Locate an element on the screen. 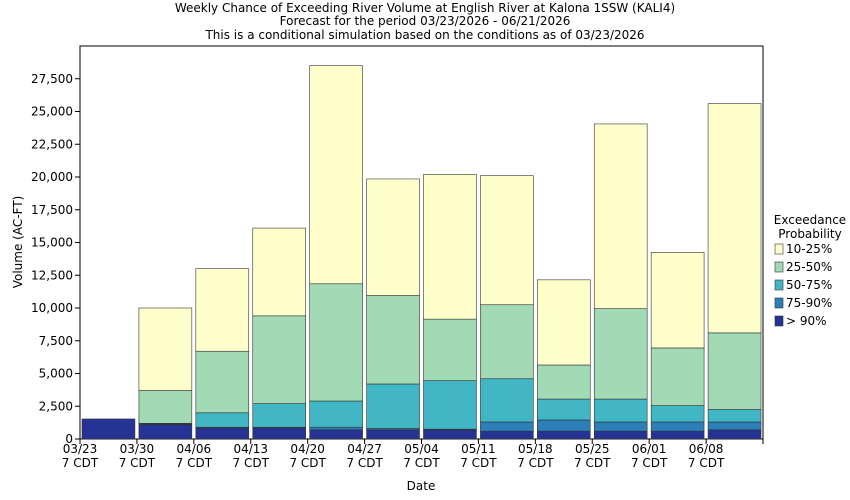 The image size is (850, 500). y-tick-label: 20,000 is located at coordinates (52, 177).